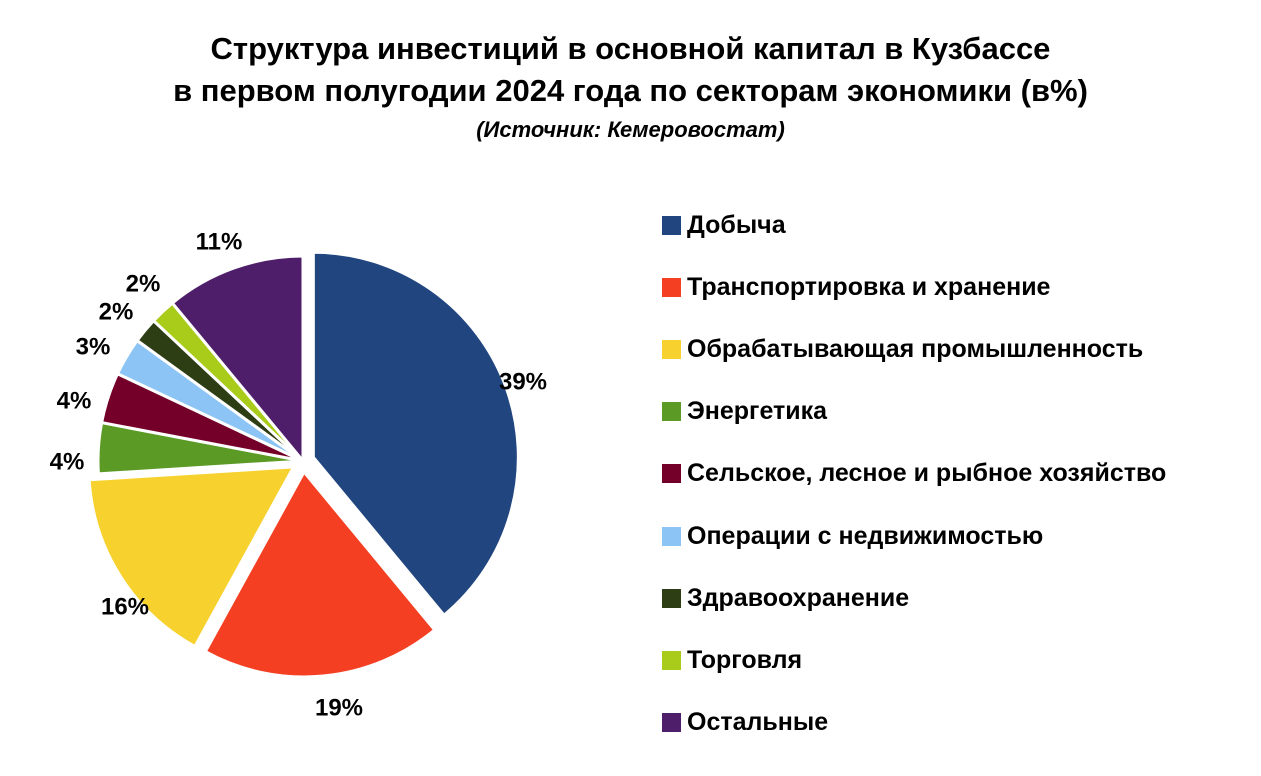  I want to click on slice-label-3: 16%, so click(125, 606).